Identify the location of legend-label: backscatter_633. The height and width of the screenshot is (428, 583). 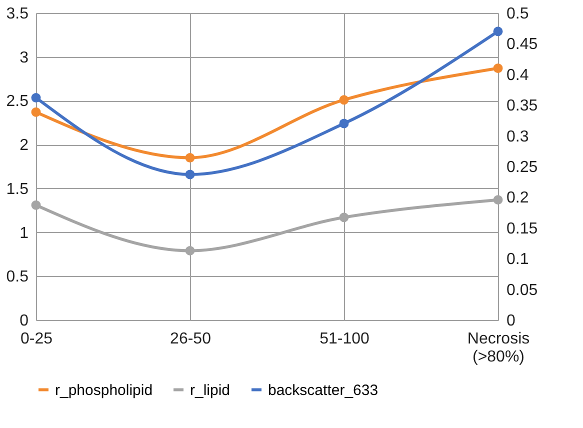
(323, 390).